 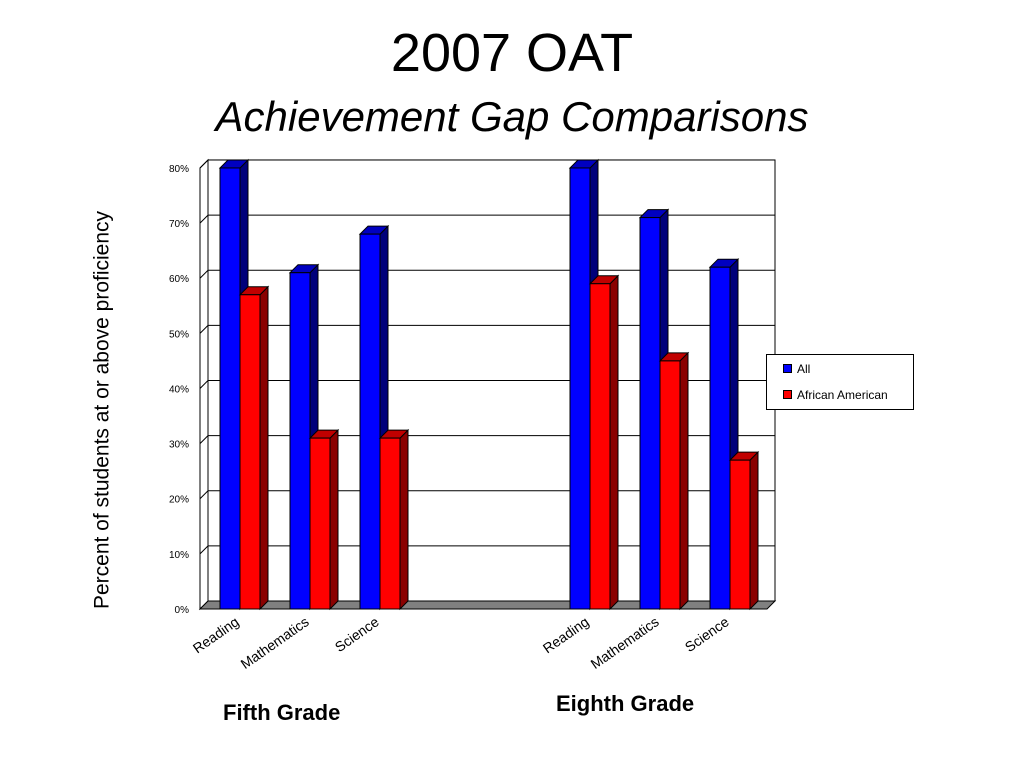 I want to click on legend-item-african-american: African American, so click(x=835, y=395).